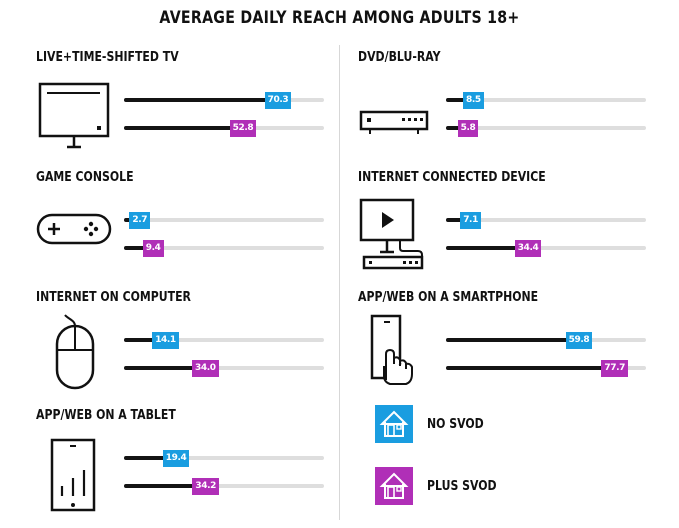 This screenshot has height=528, width=679. What do you see at coordinates (394, 352) in the screenshot?
I see `smartphone-icon` at bounding box center [394, 352].